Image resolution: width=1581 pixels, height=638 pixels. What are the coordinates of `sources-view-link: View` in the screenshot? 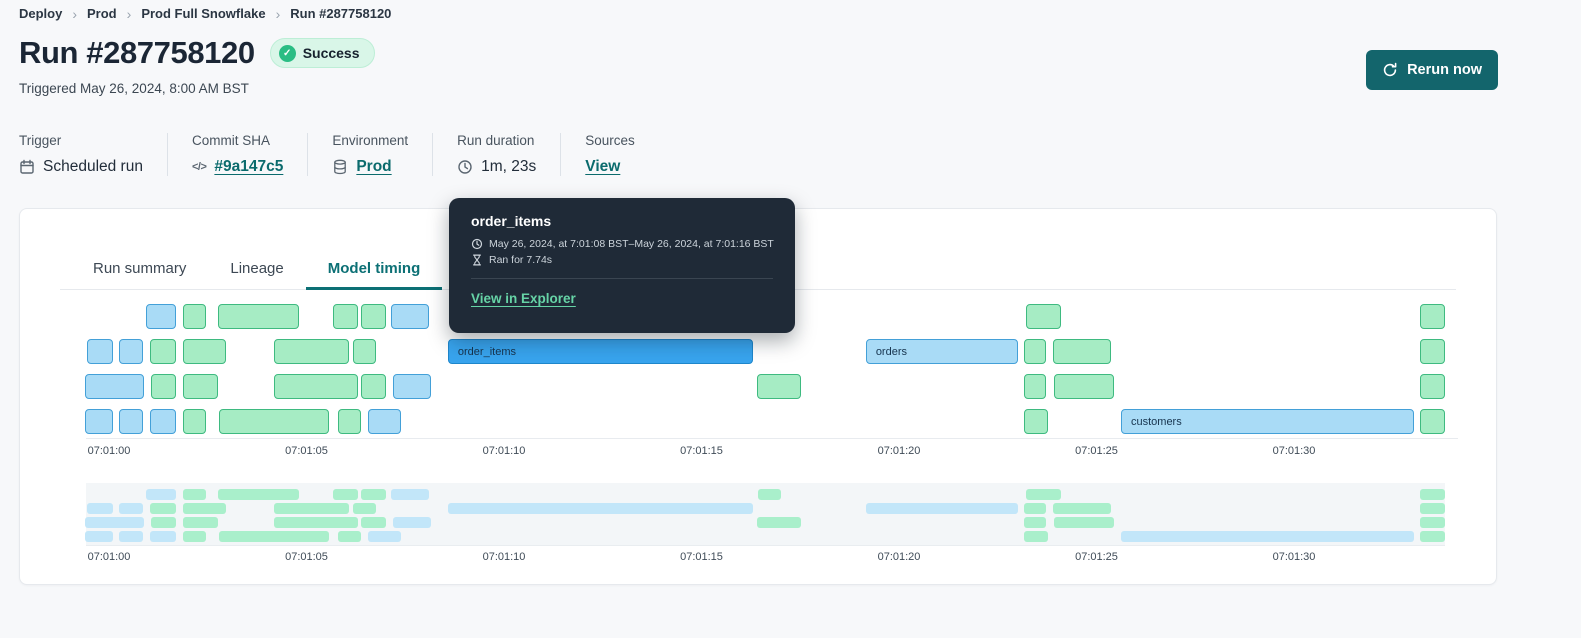 It's located at (603, 166).